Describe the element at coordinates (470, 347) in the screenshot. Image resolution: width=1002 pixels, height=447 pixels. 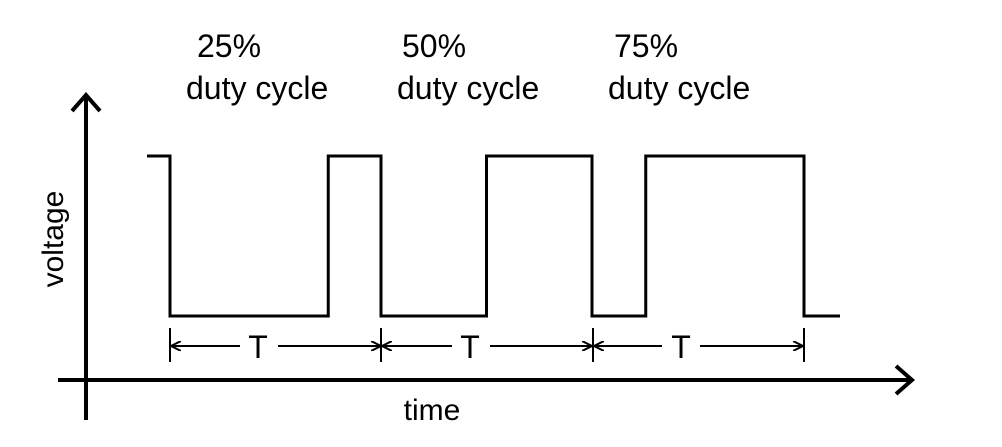
I see `period-label-2: T` at that location.